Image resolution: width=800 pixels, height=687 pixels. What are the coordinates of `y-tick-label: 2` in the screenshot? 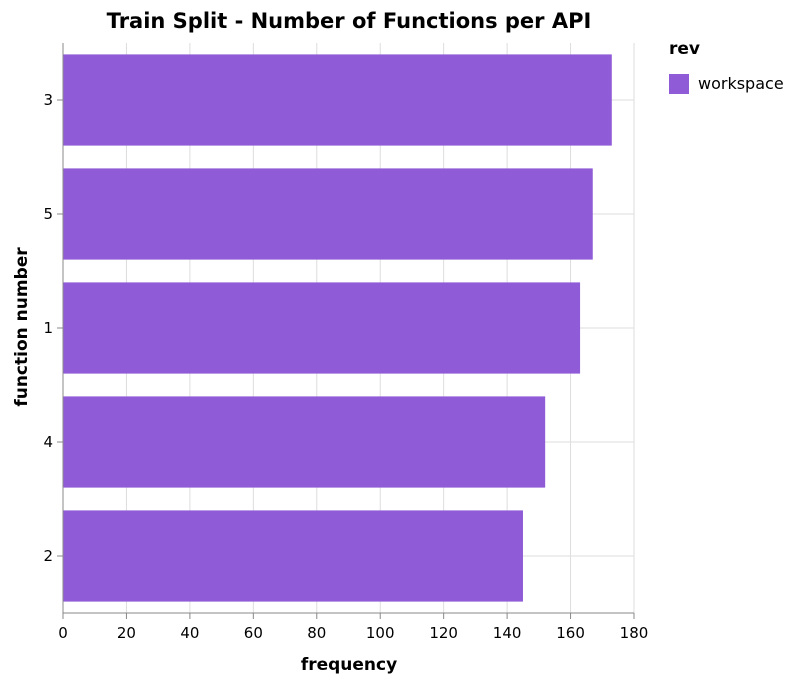 It's located at (48, 556).